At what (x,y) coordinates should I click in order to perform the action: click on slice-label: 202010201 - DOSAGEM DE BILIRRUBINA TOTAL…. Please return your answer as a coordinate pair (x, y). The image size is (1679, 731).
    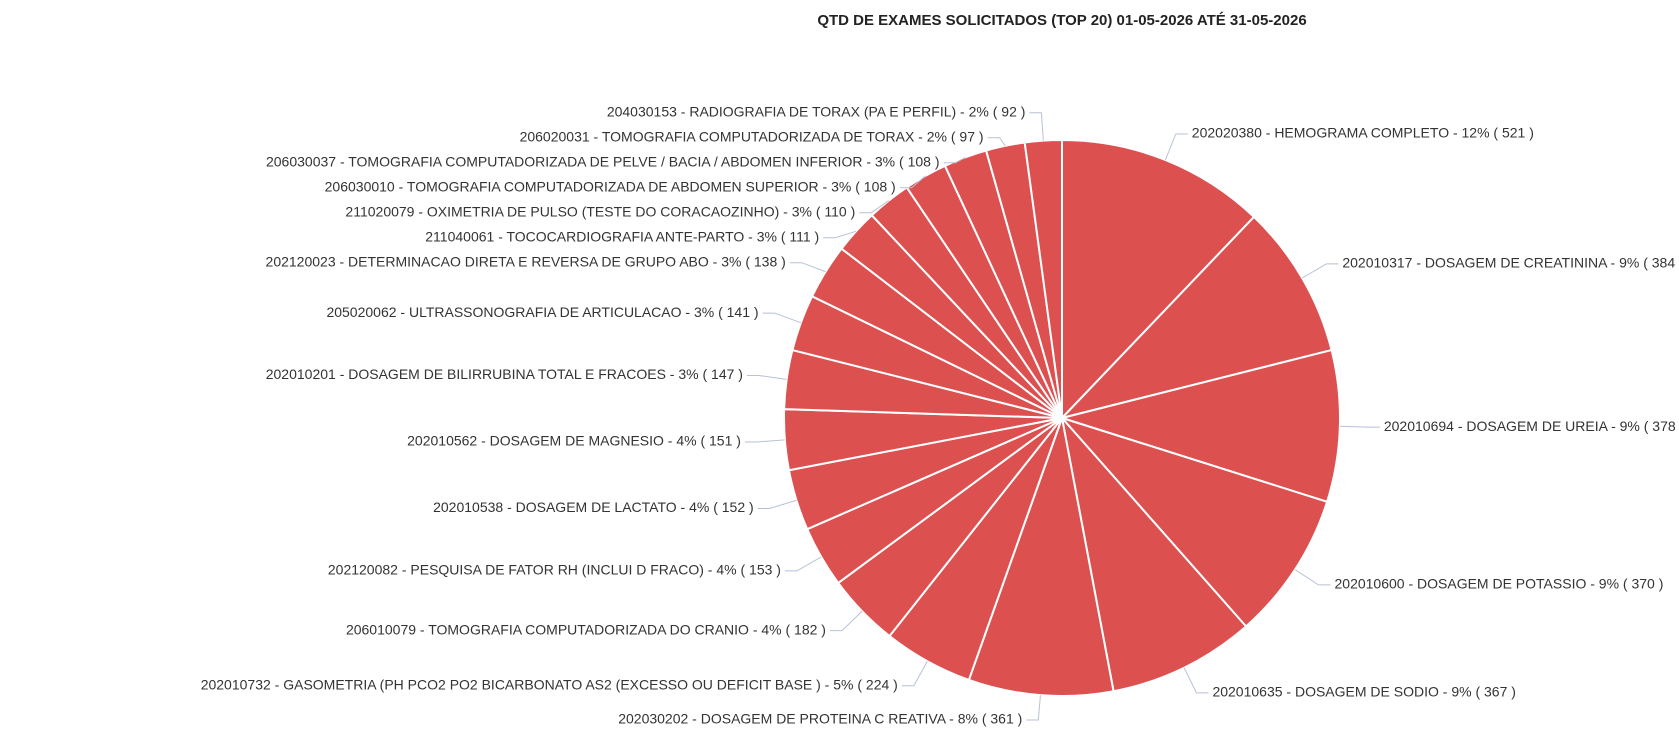
    Looking at the image, I should click on (504, 374).